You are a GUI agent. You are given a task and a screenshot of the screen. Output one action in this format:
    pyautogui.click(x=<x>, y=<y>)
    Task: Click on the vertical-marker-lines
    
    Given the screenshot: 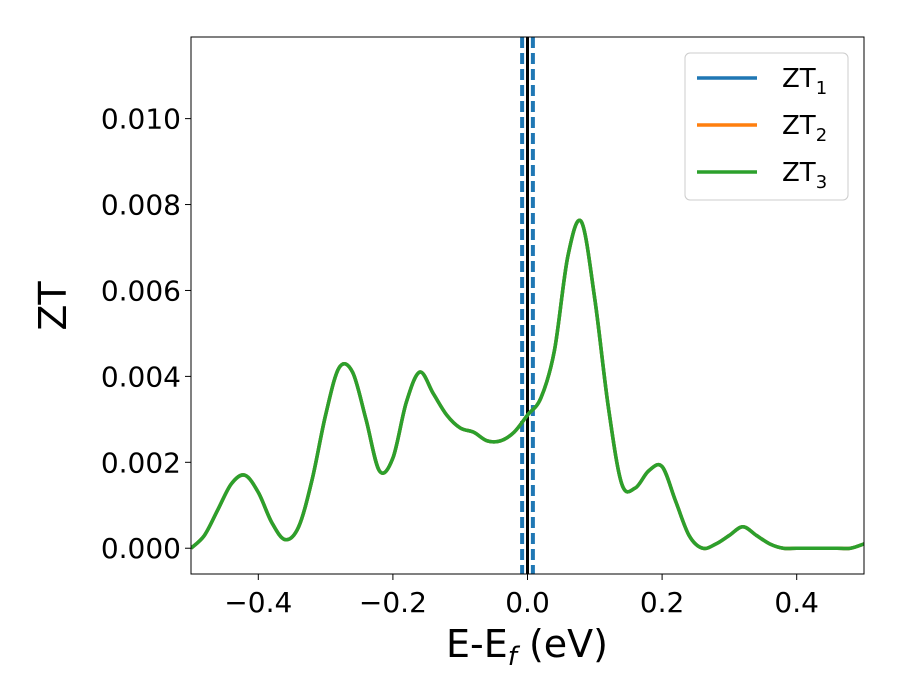 What is the action you would take?
    pyautogui.click(x=527, y=305)
    